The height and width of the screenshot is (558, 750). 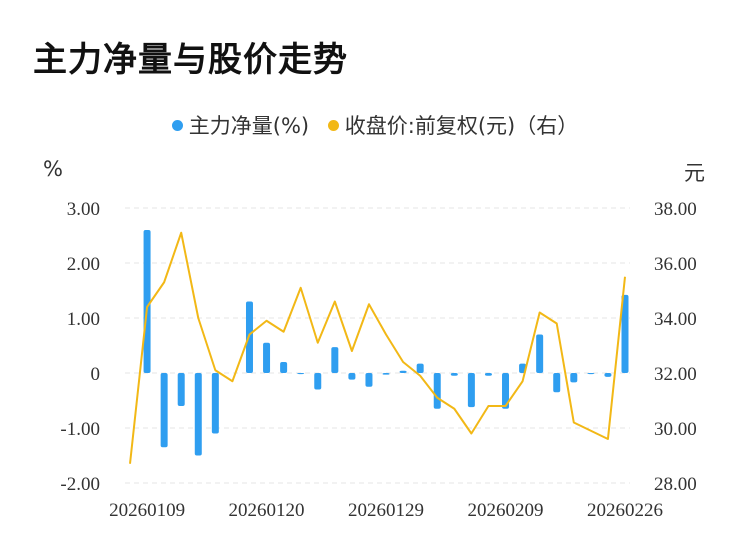 I want to click on right-axis-unit: 元, so click(x=694, y=173).